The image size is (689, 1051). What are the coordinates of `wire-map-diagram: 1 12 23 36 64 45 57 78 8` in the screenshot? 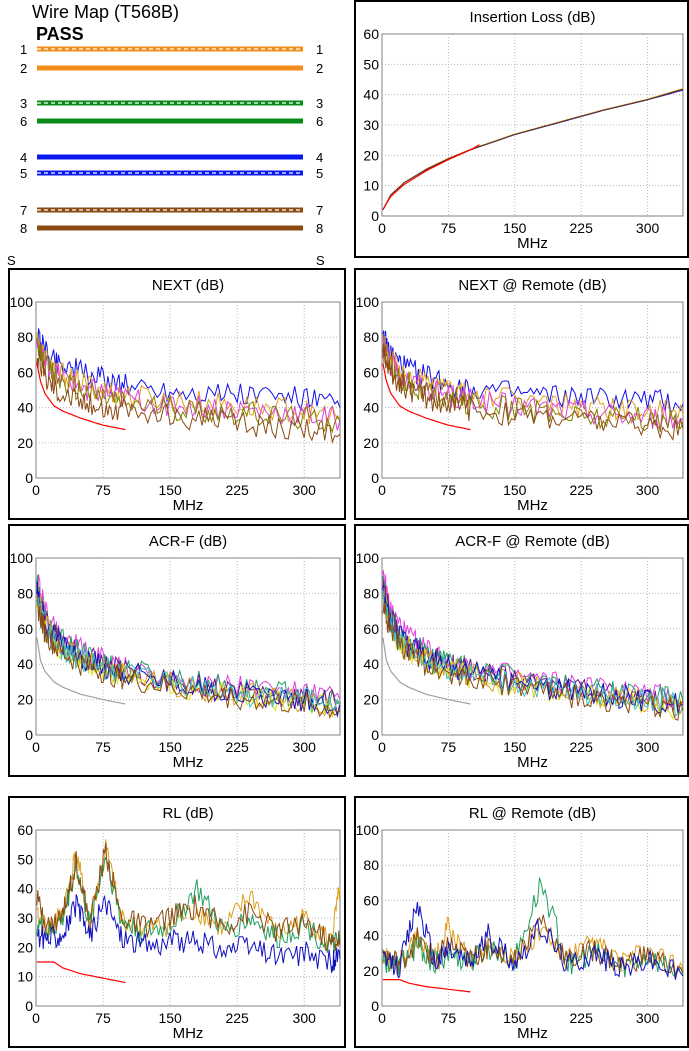 It's located at (171, 139).